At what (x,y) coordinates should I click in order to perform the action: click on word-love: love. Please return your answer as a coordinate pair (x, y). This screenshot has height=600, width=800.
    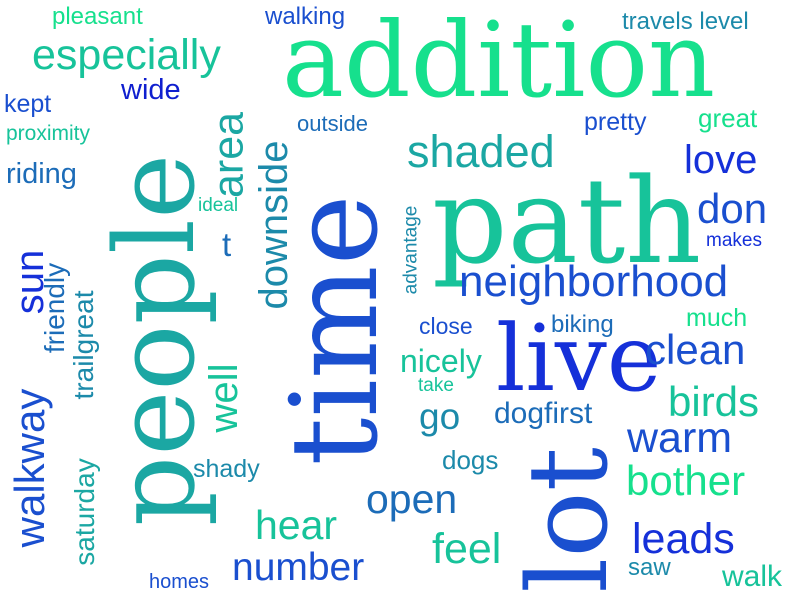
    Looking at the image, I should click on (721, 160).